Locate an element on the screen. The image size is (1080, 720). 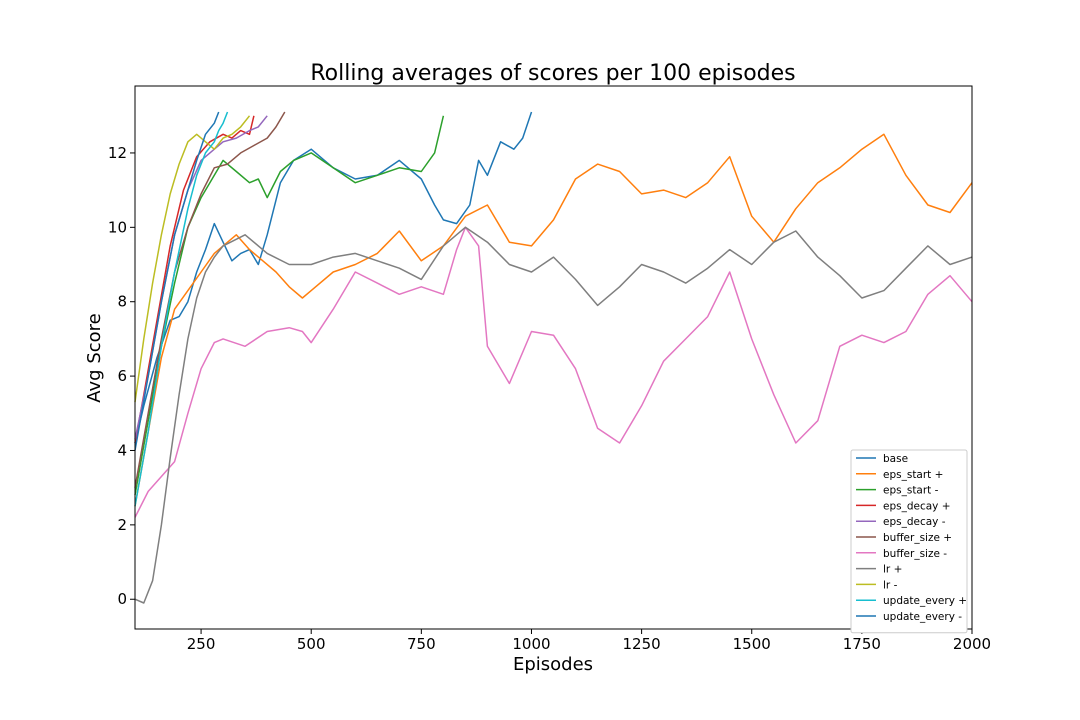
x-tick-label: 2000 is located at coordinates (972, 644).